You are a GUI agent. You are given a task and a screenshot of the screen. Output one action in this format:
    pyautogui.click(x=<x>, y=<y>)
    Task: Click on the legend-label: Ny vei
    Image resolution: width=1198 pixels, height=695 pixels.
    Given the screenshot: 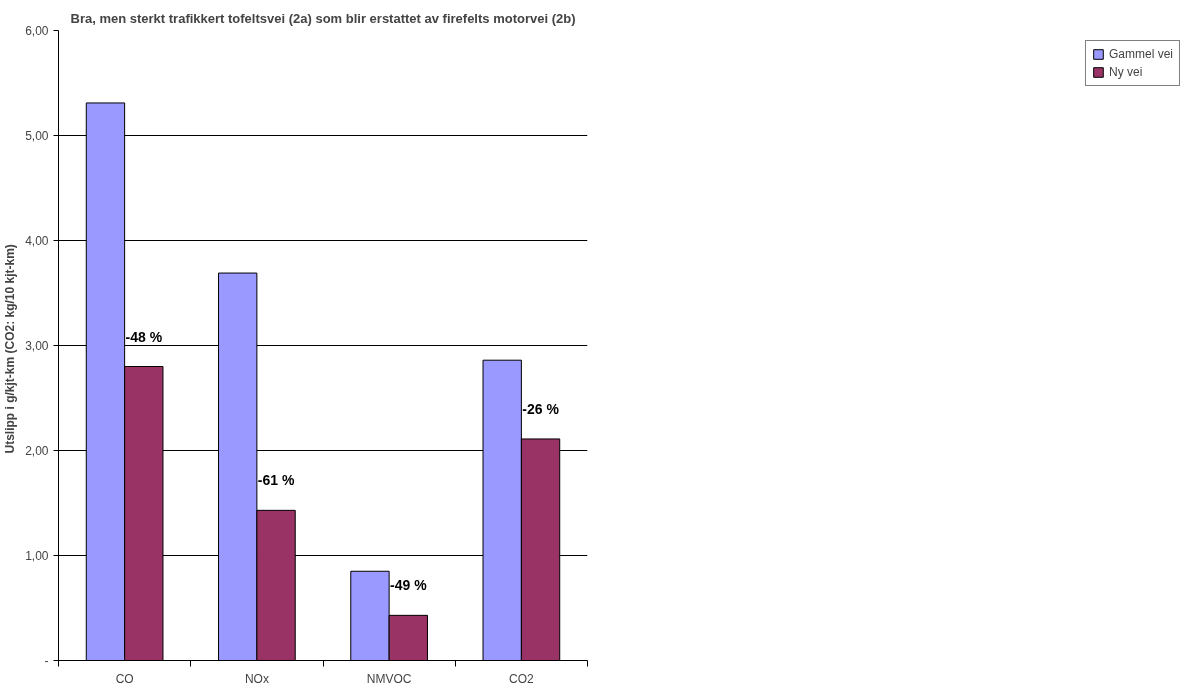 What is the action you would take?
    pyautogui.click(x=1125, y=72)
    